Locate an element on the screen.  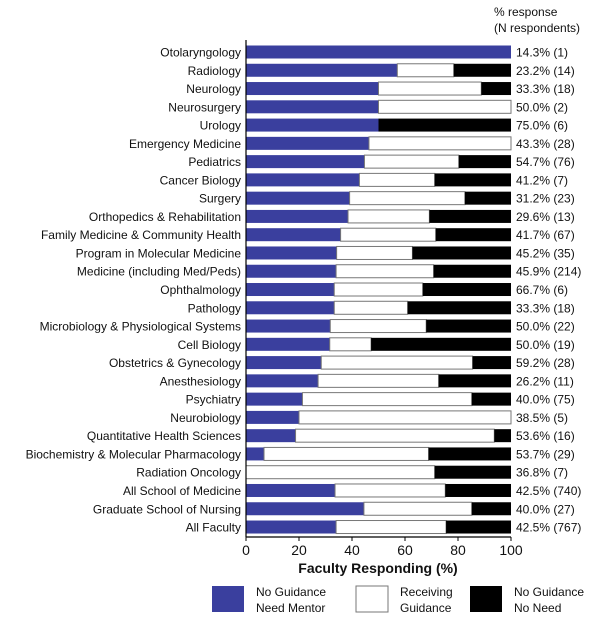
category-label: Neurosurgery is located at coordinates (204, 107).